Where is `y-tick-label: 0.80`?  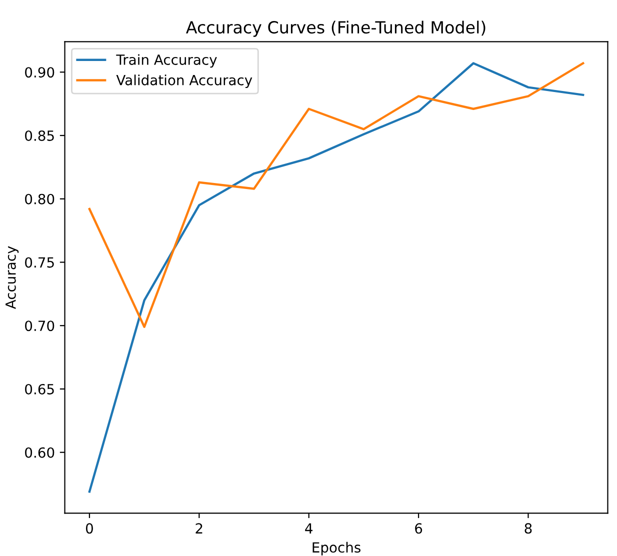 y-tick-label: 0.80 is located at coordinates (39, 199).